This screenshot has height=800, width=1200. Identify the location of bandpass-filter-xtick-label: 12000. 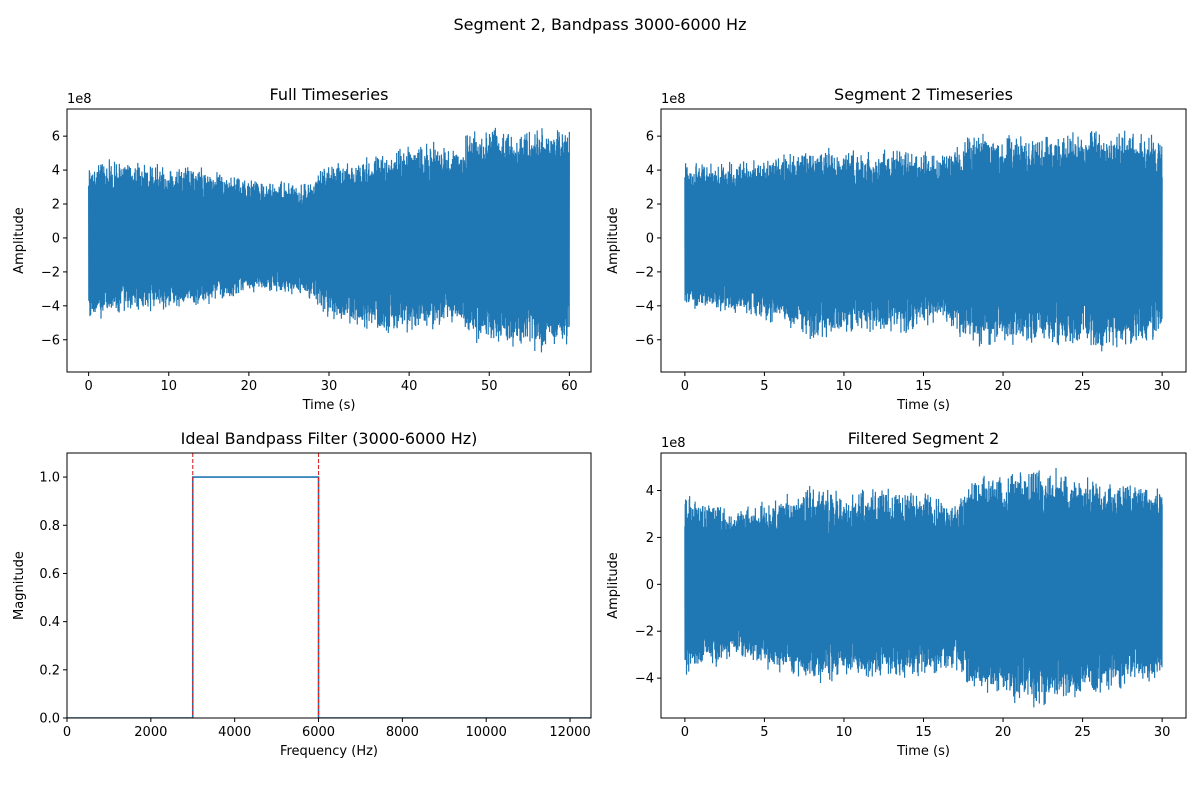
(569, 732).